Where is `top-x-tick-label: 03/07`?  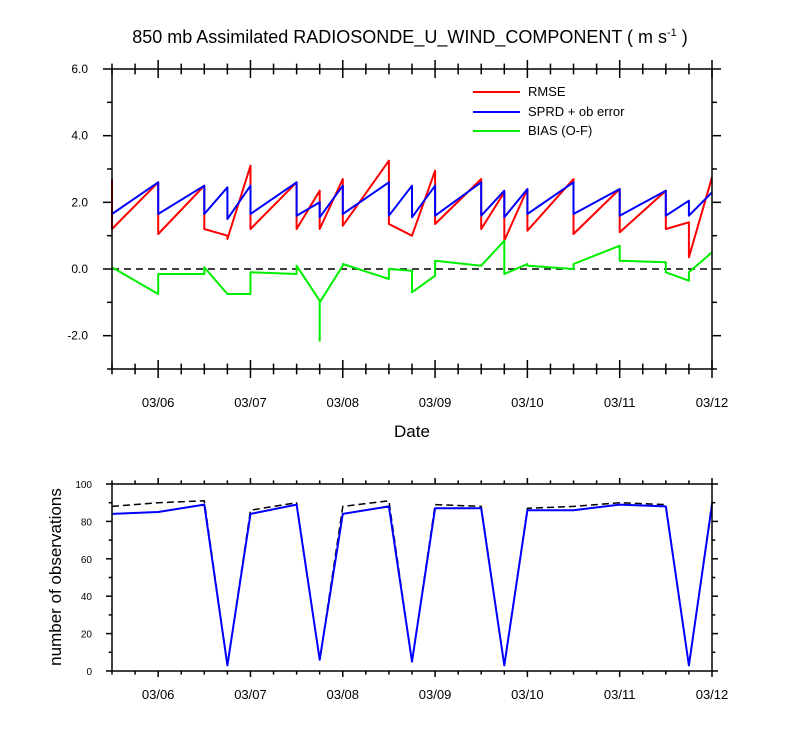
top-x-tick-label: 03/07 is located at coordinates (250, 402).